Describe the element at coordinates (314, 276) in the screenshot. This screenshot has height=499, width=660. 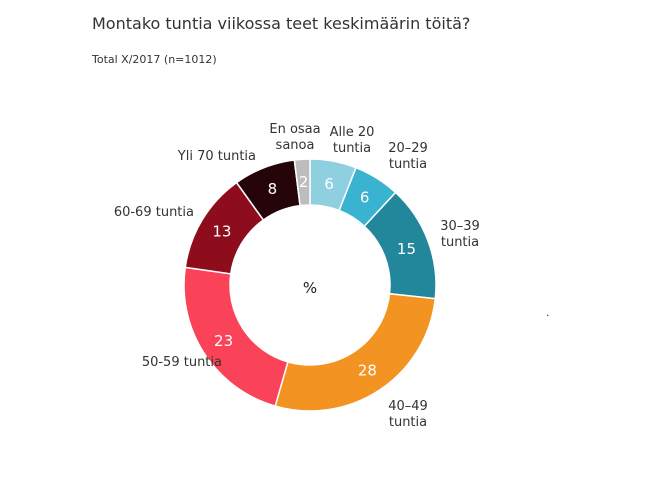
I see `donut-value-labels: 6 6 15 28 23 13 8 2` at that location.